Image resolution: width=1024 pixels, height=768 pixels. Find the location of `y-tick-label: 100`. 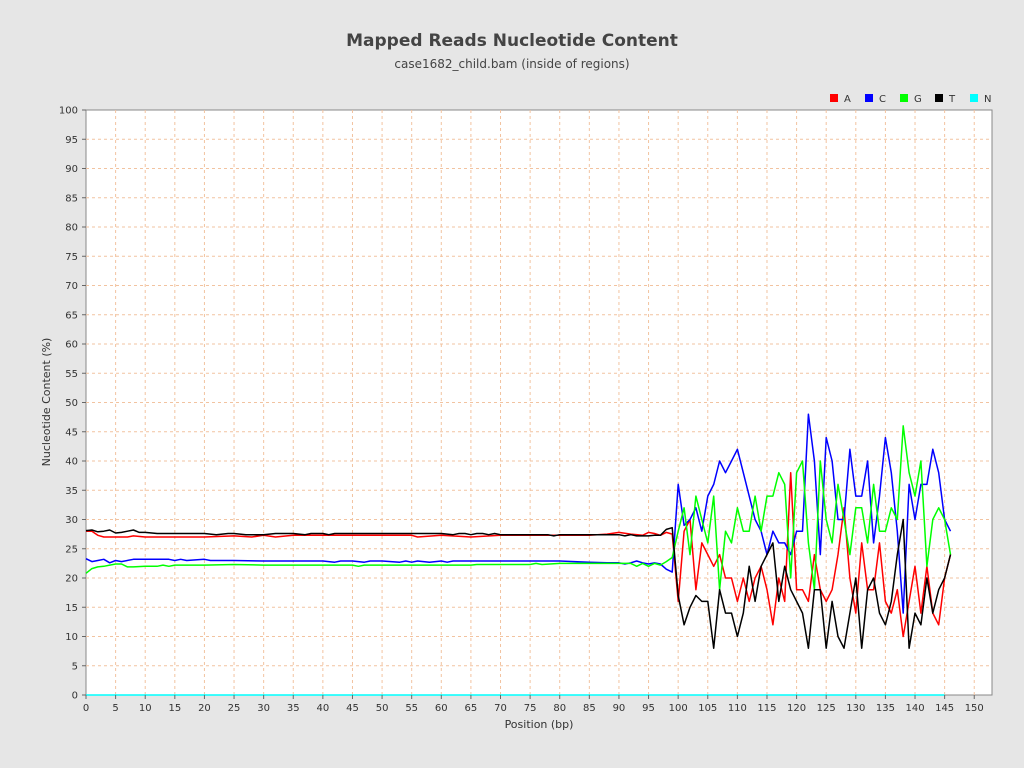

y-tick-label: 100 is located at coordinates (68, 111).